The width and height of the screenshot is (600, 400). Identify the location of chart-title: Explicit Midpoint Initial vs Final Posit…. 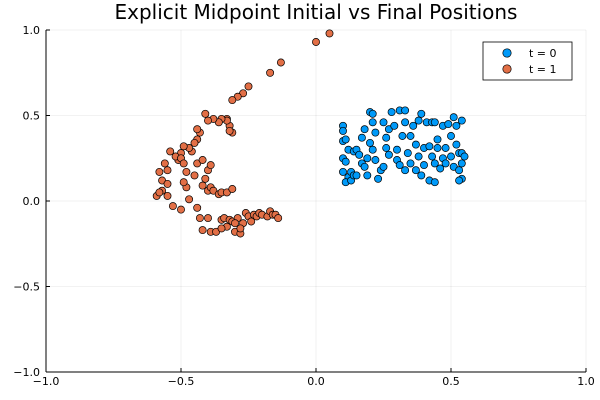
(316, 12).